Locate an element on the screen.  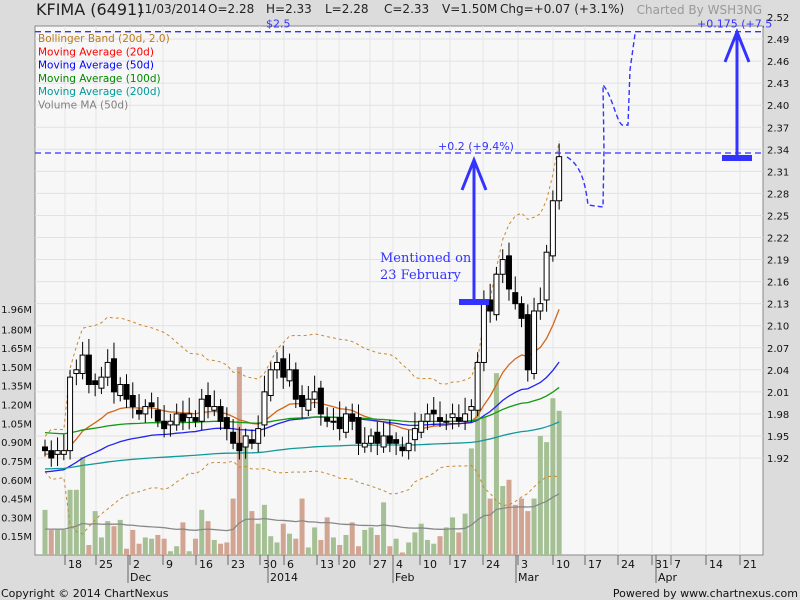
quote-date: 11/03/2014 is located at coordinates (172, 9).